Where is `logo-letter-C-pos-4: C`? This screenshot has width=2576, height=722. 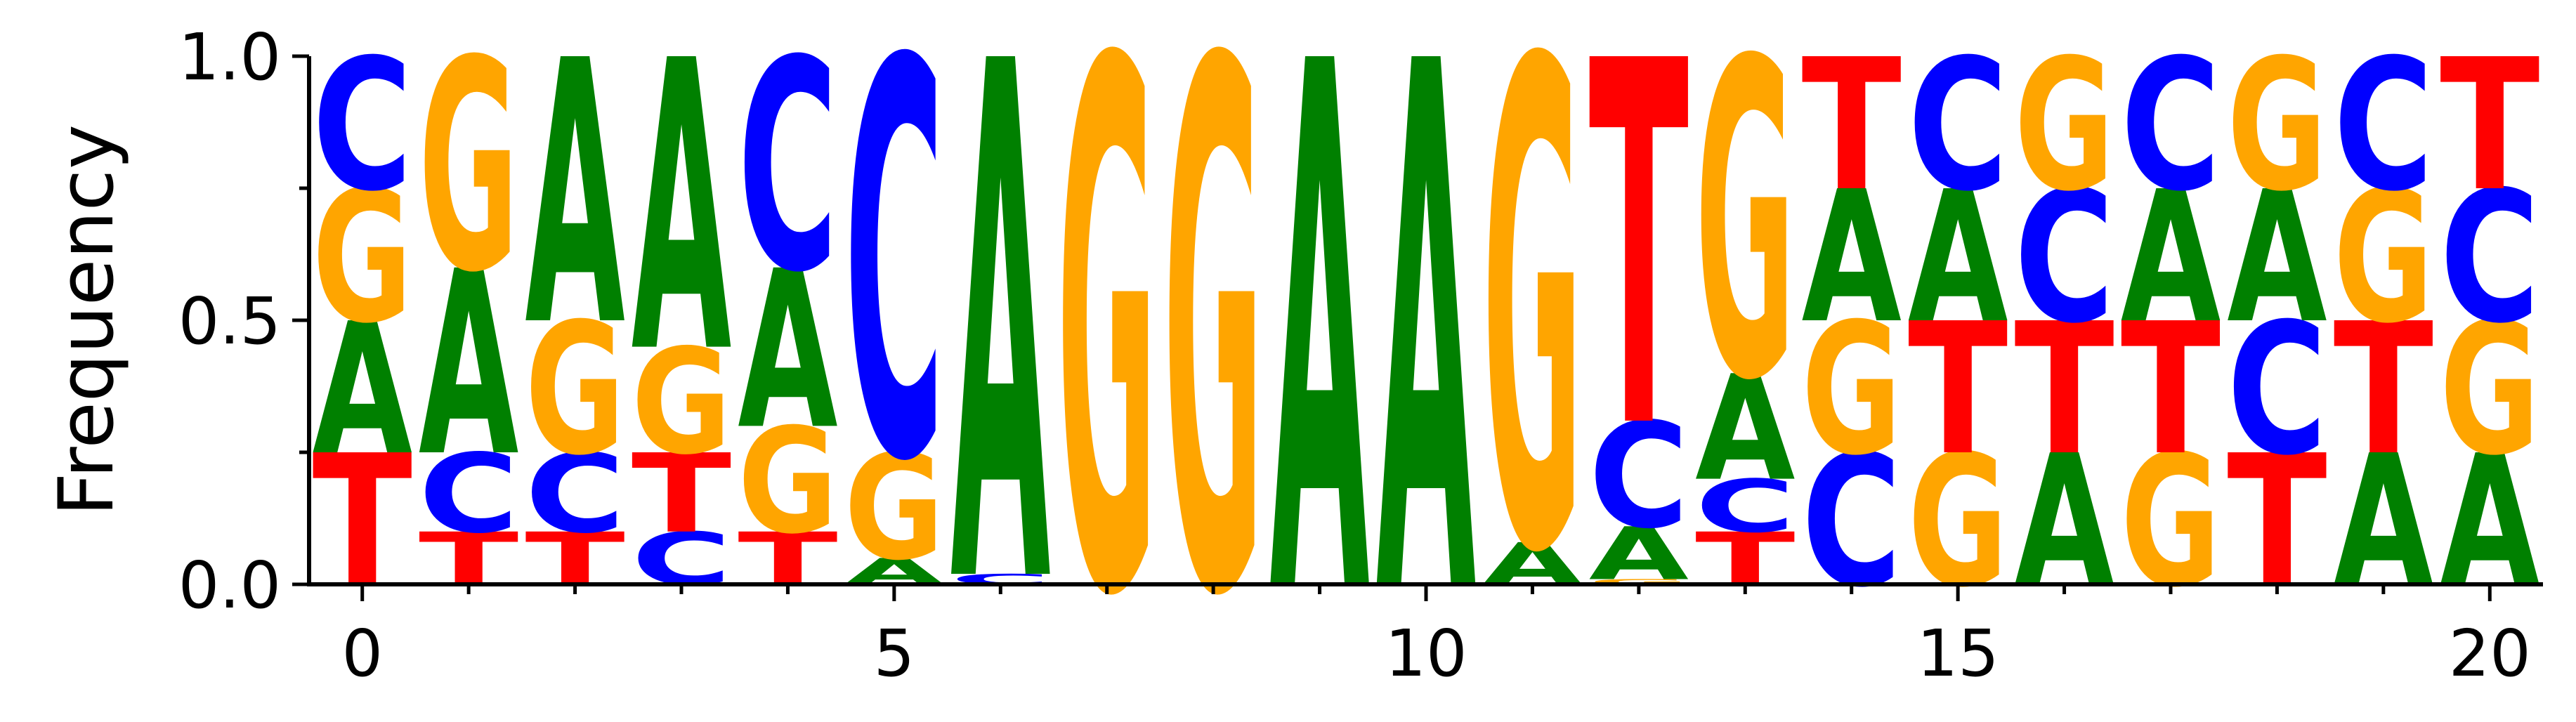
logo-letter-C-pos-4: C is located at coordinates (787, 168).